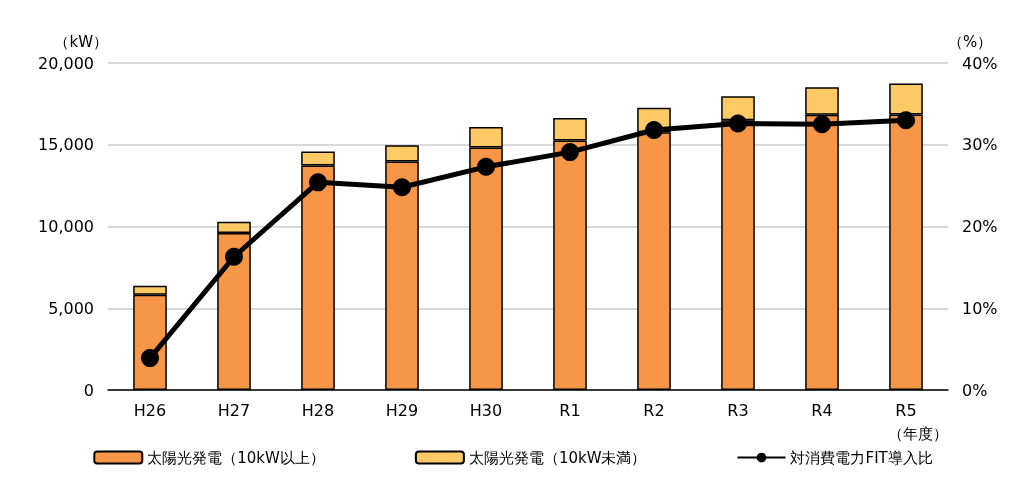 The width and height of the screenshot is (1028, 482). Describe the element at coordinates (557, 457) in the screenshot. I see `legend-label: 太陽光発電（10kW未満）` at that location.